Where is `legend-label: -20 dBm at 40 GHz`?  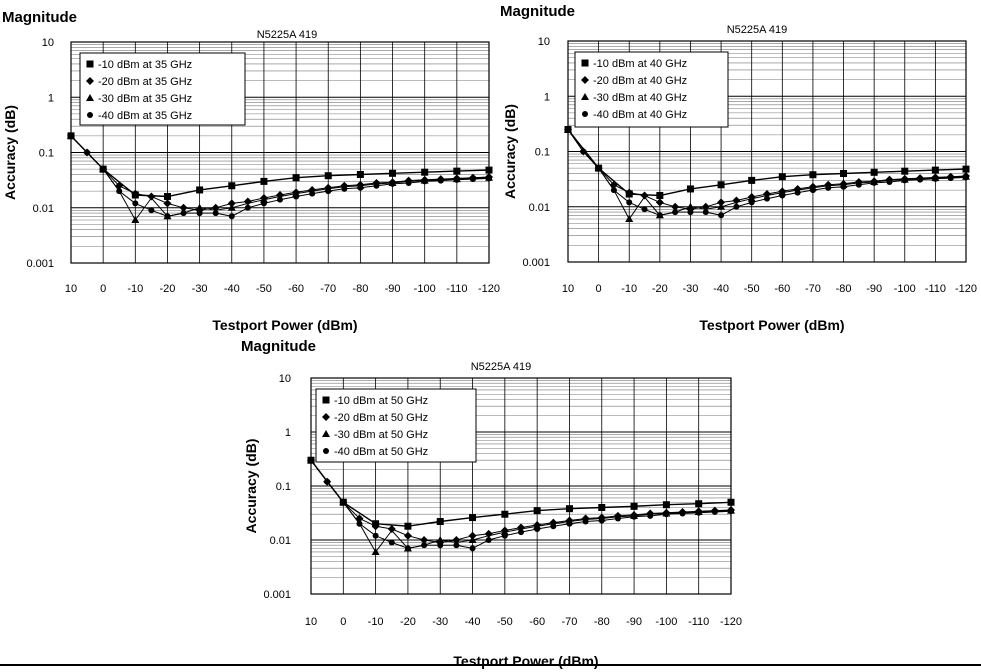 legend-label: -20 dBm at 40 GHz is located at coordinates (640, 81).